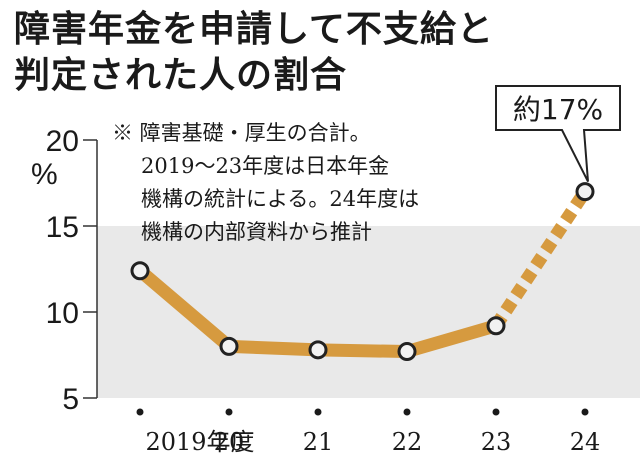 Image resolution: width=640 pixels, height=476 pixels. I want to click on note-line: 機構の統計による。24年度は, so click(280, 199).